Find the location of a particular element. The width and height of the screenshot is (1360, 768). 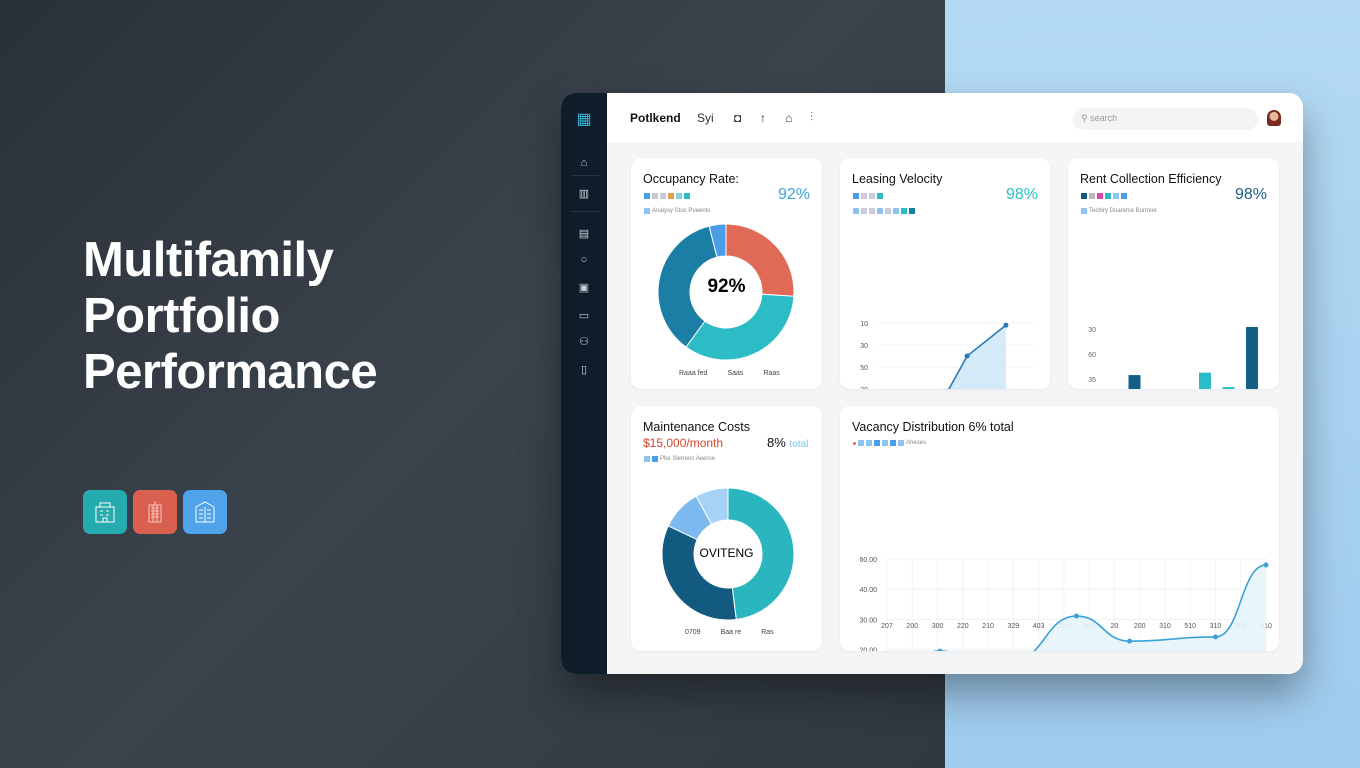

search-icon: ⚲ is located at coordinates (1086, 118).